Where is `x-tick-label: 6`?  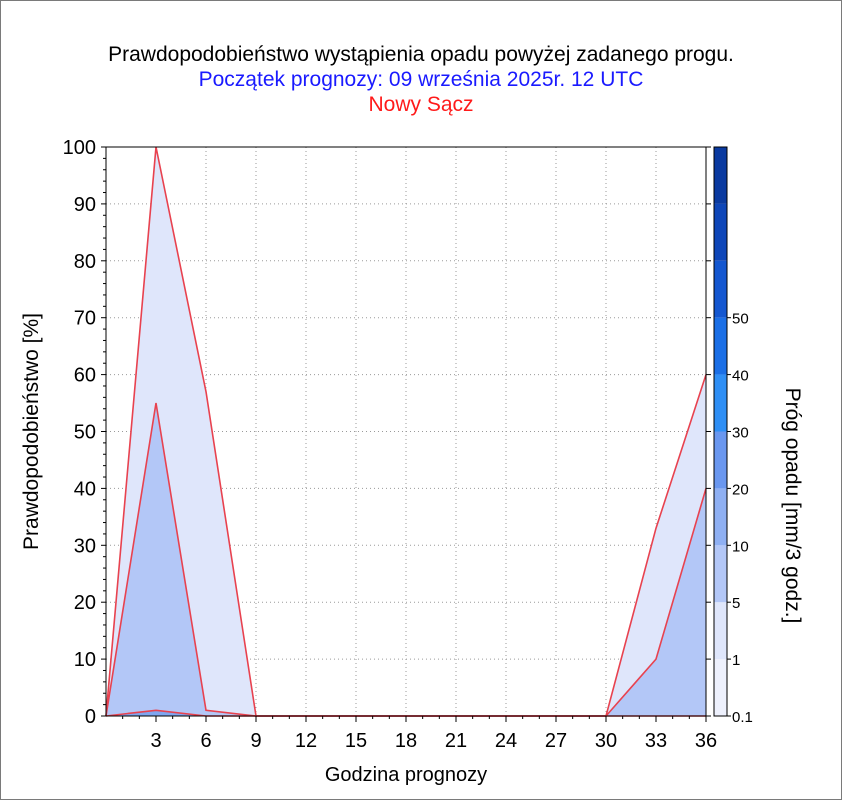
x-tick-label: 6 is located at coordinates (205, 741).